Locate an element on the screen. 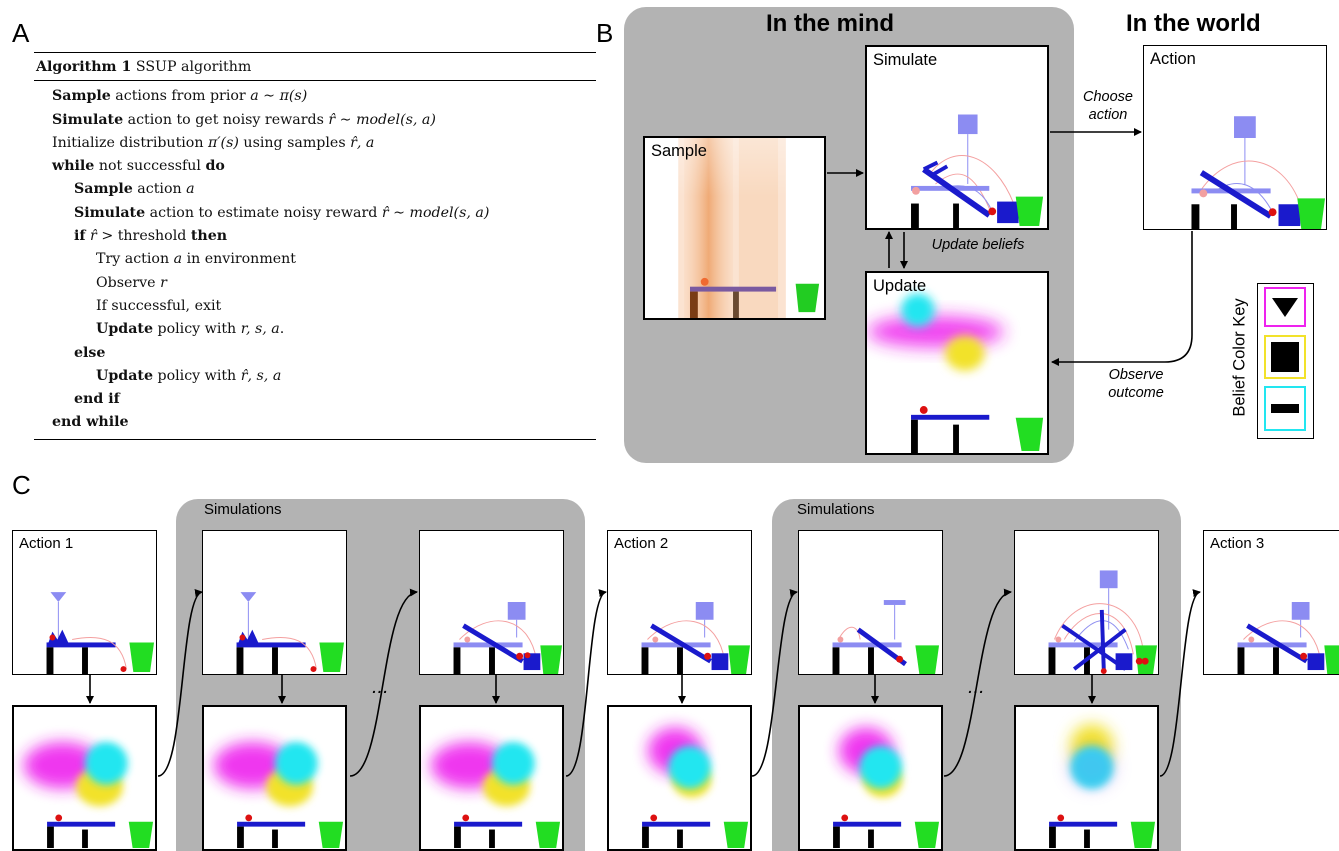 The width and height of the screenshot is (1339, 851). action-1-panel: Action 1 is located at coordinates (84, 602).